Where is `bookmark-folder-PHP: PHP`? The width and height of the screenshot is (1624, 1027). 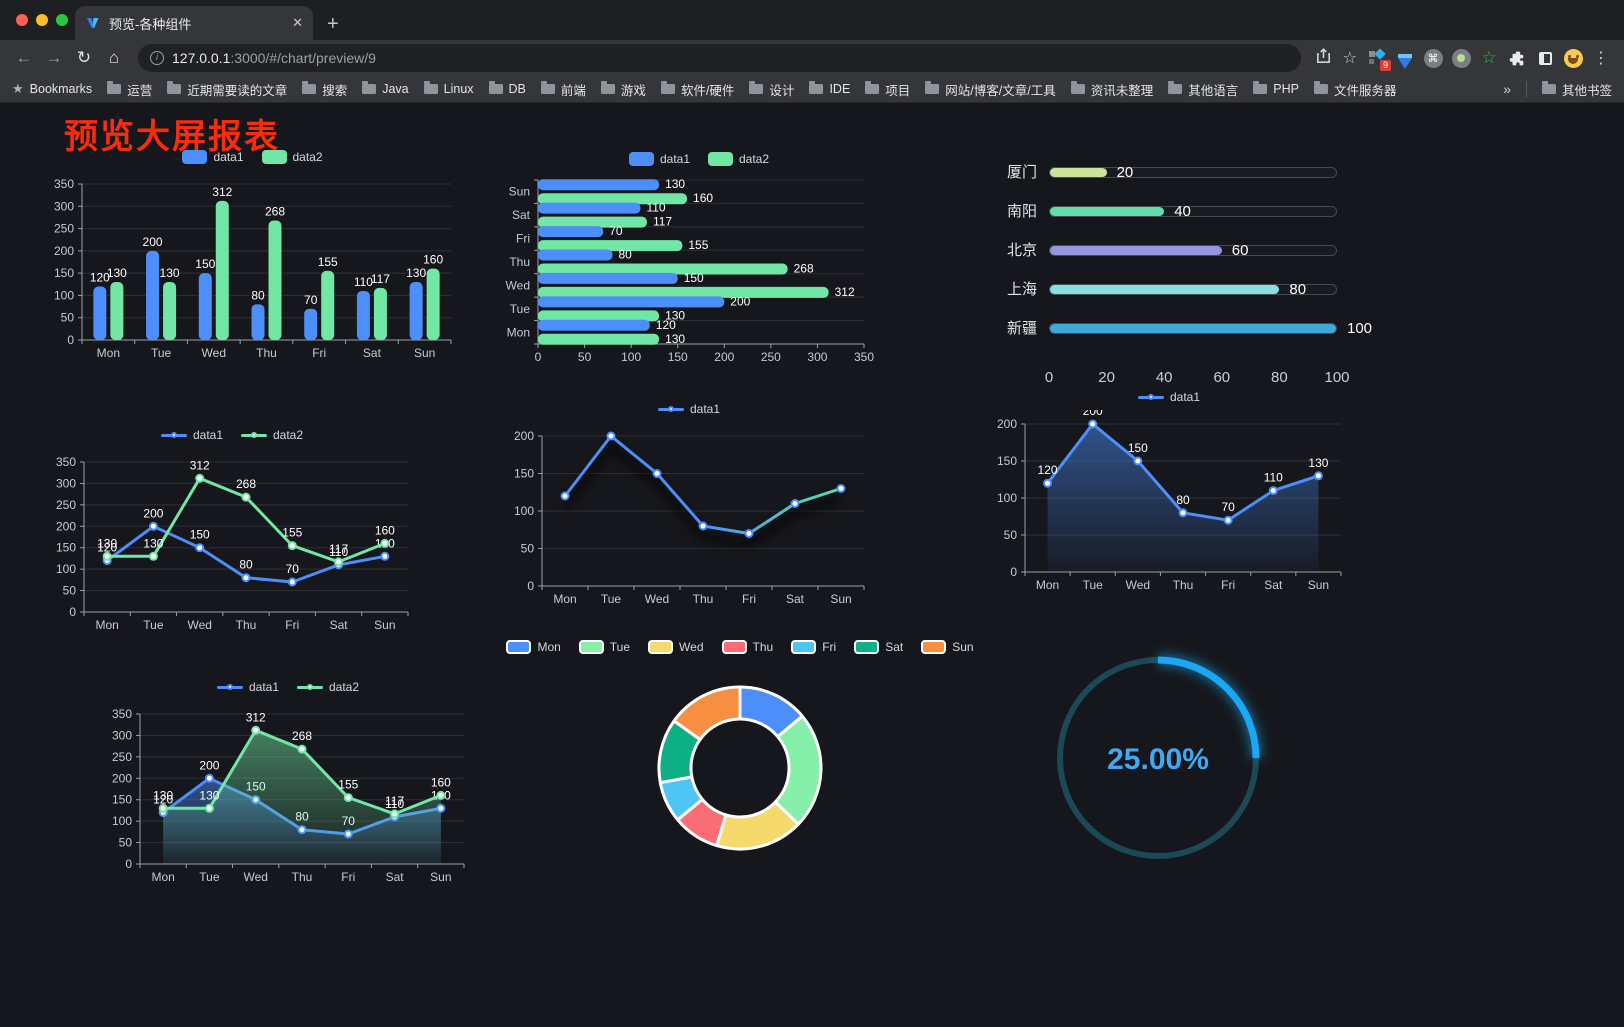
bookmark-folder-PHP: PHP is located at coordinates (1276, 89).